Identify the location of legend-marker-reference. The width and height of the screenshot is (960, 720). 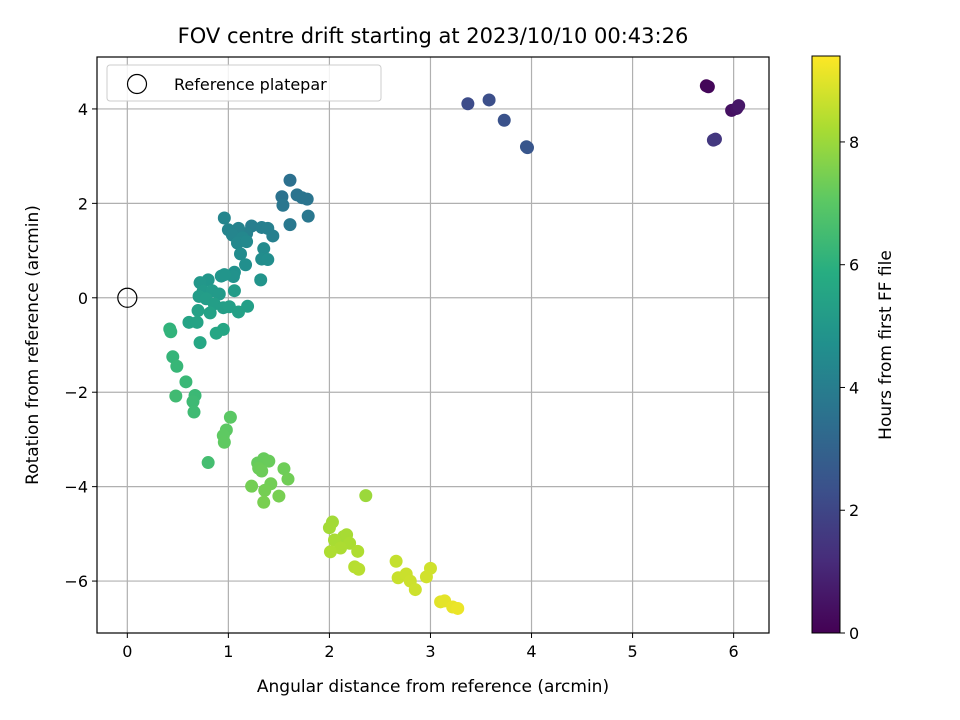
(137, 84).